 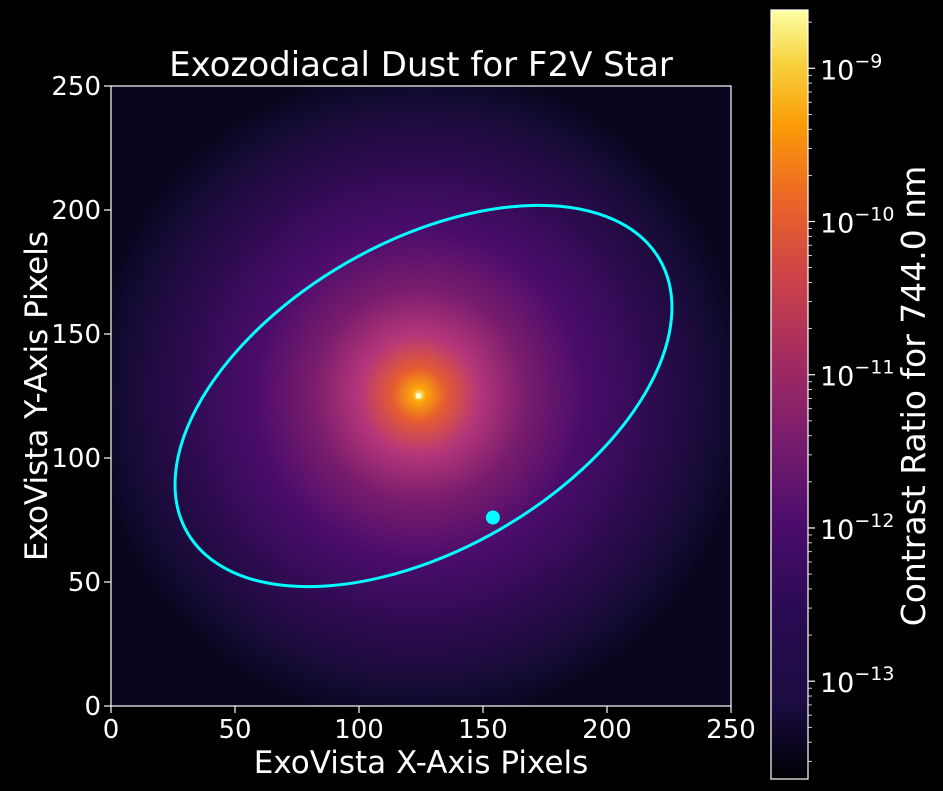 I want to click on x-axis-ticks: 0 50 100 150 200 250, so click(x=429, y=725).